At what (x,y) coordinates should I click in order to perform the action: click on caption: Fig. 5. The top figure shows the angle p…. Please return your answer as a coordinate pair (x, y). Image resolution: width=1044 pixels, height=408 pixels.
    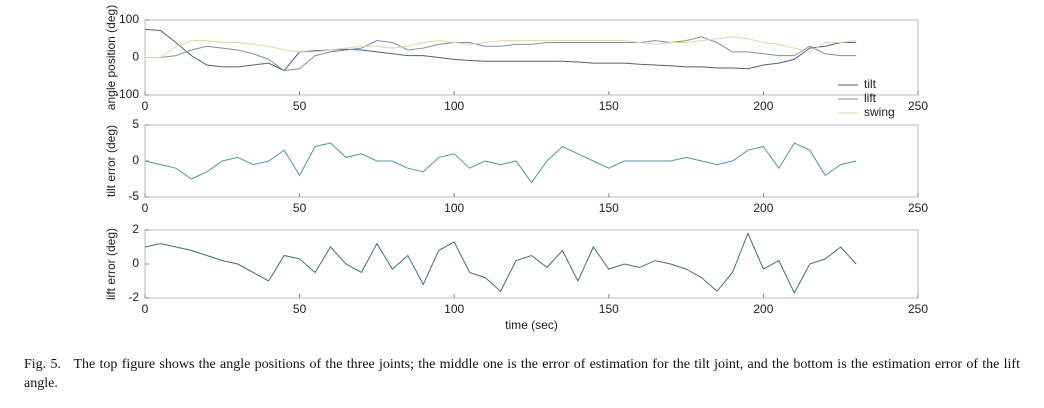
    Looking at the image, I should click on (524, 374).